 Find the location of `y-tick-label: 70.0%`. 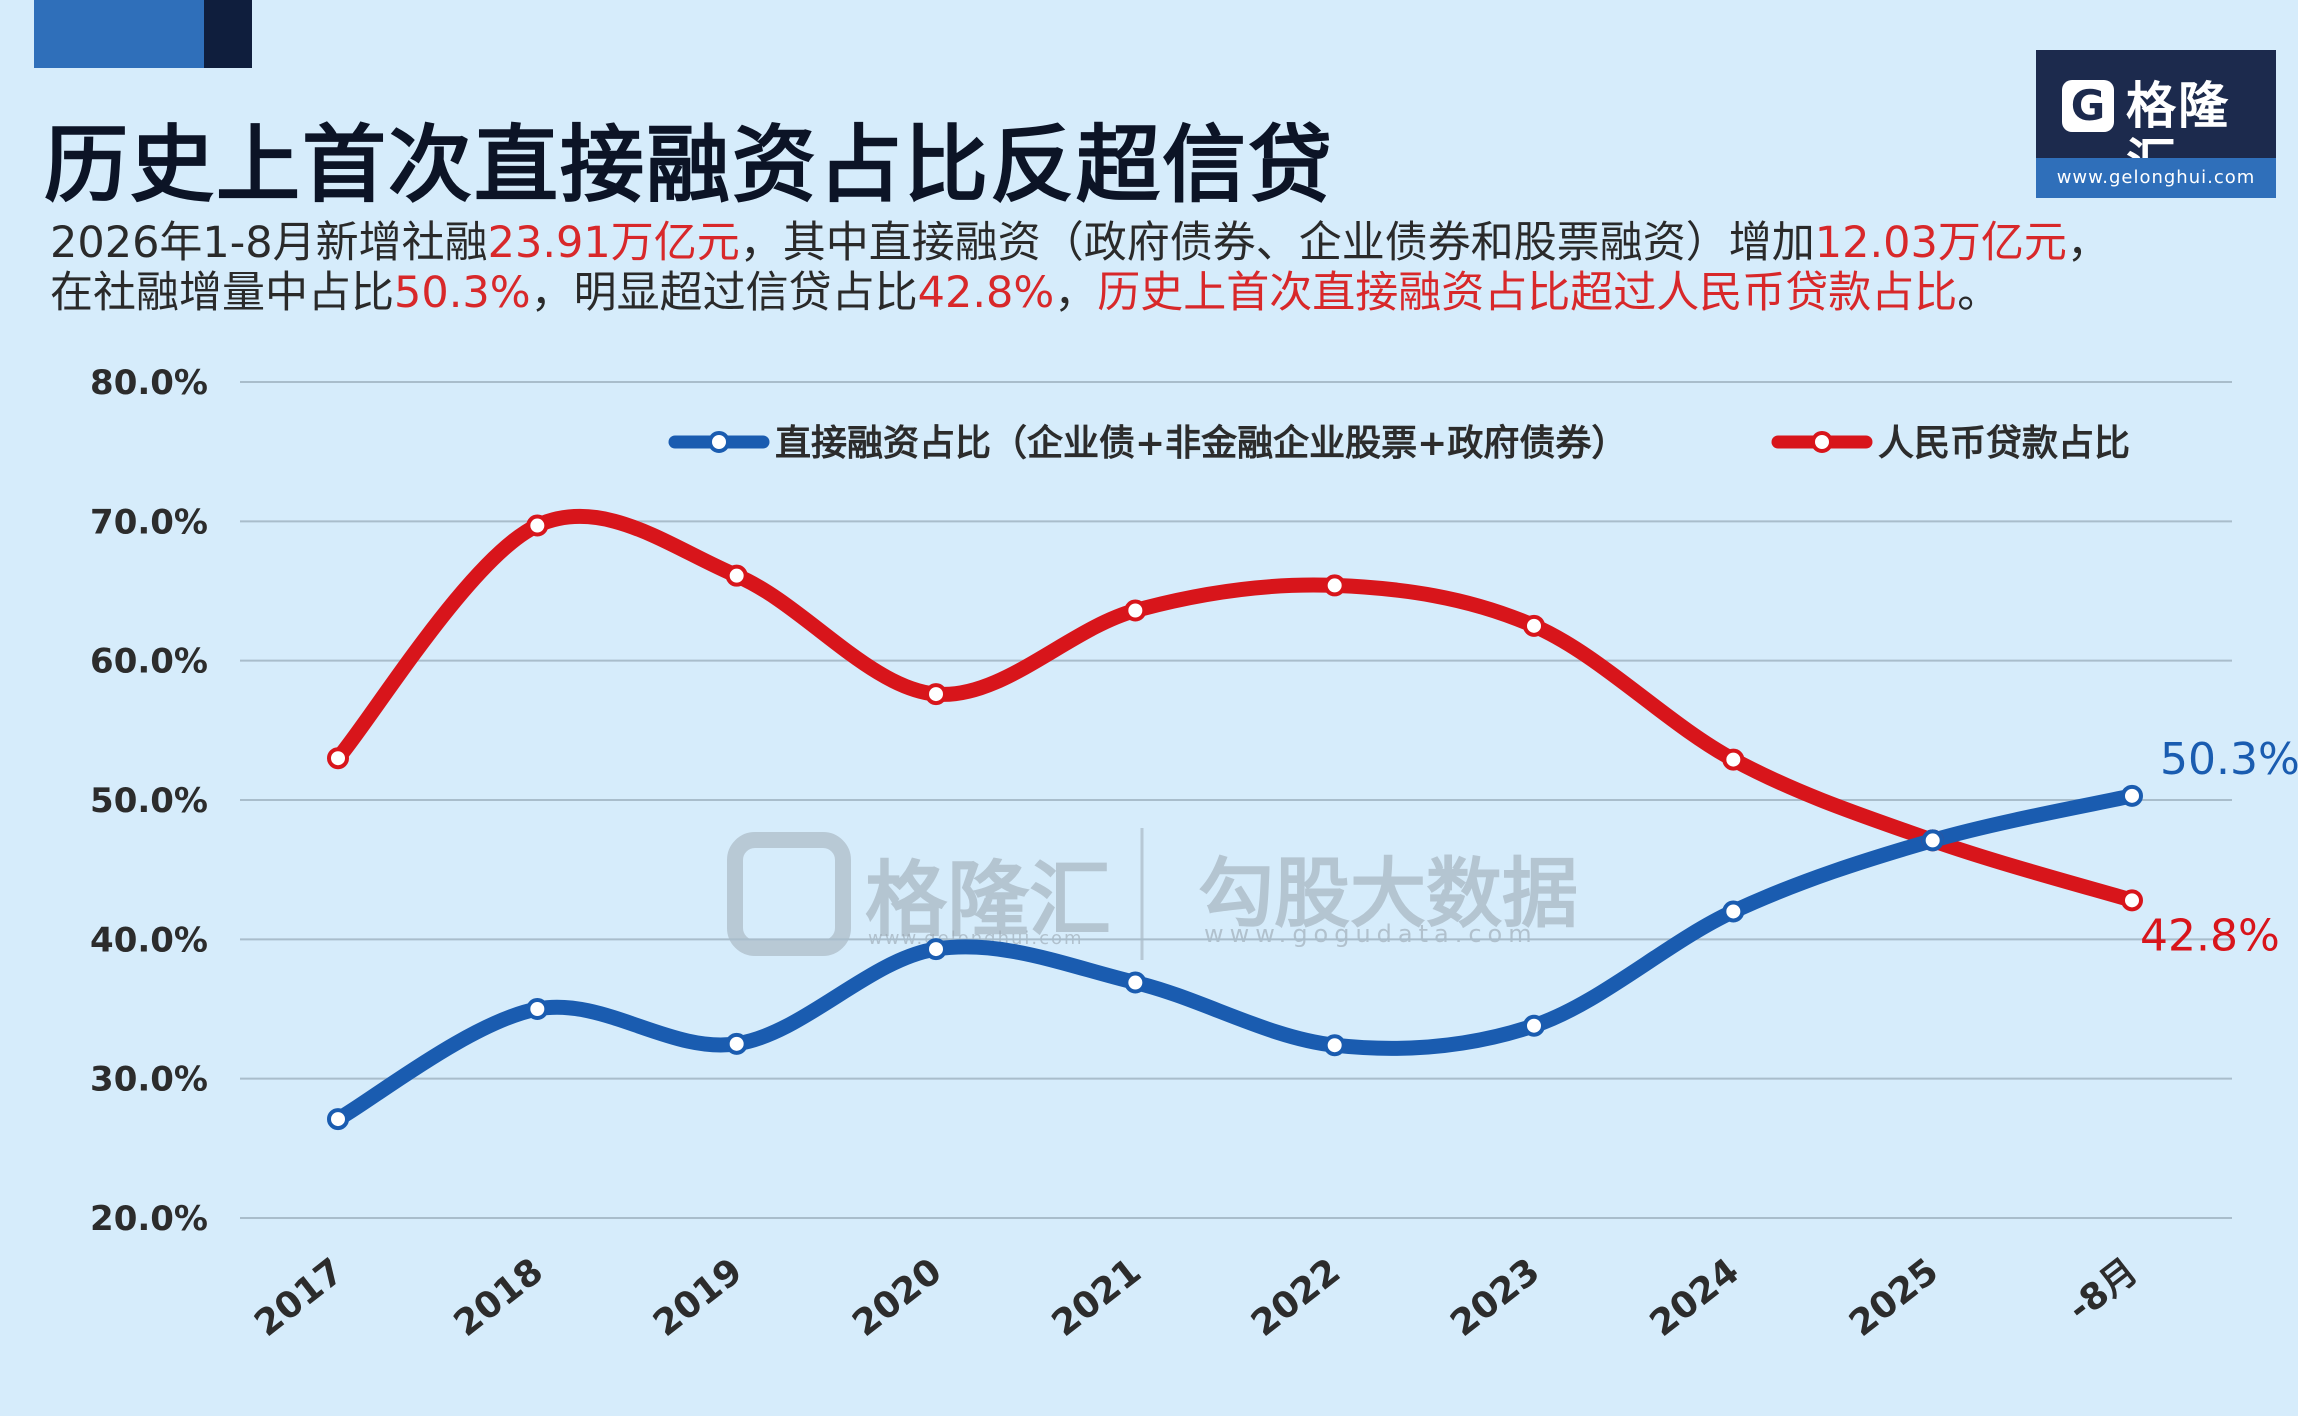

y-tick-label: 70.0% is located at coordinates (149, 522).